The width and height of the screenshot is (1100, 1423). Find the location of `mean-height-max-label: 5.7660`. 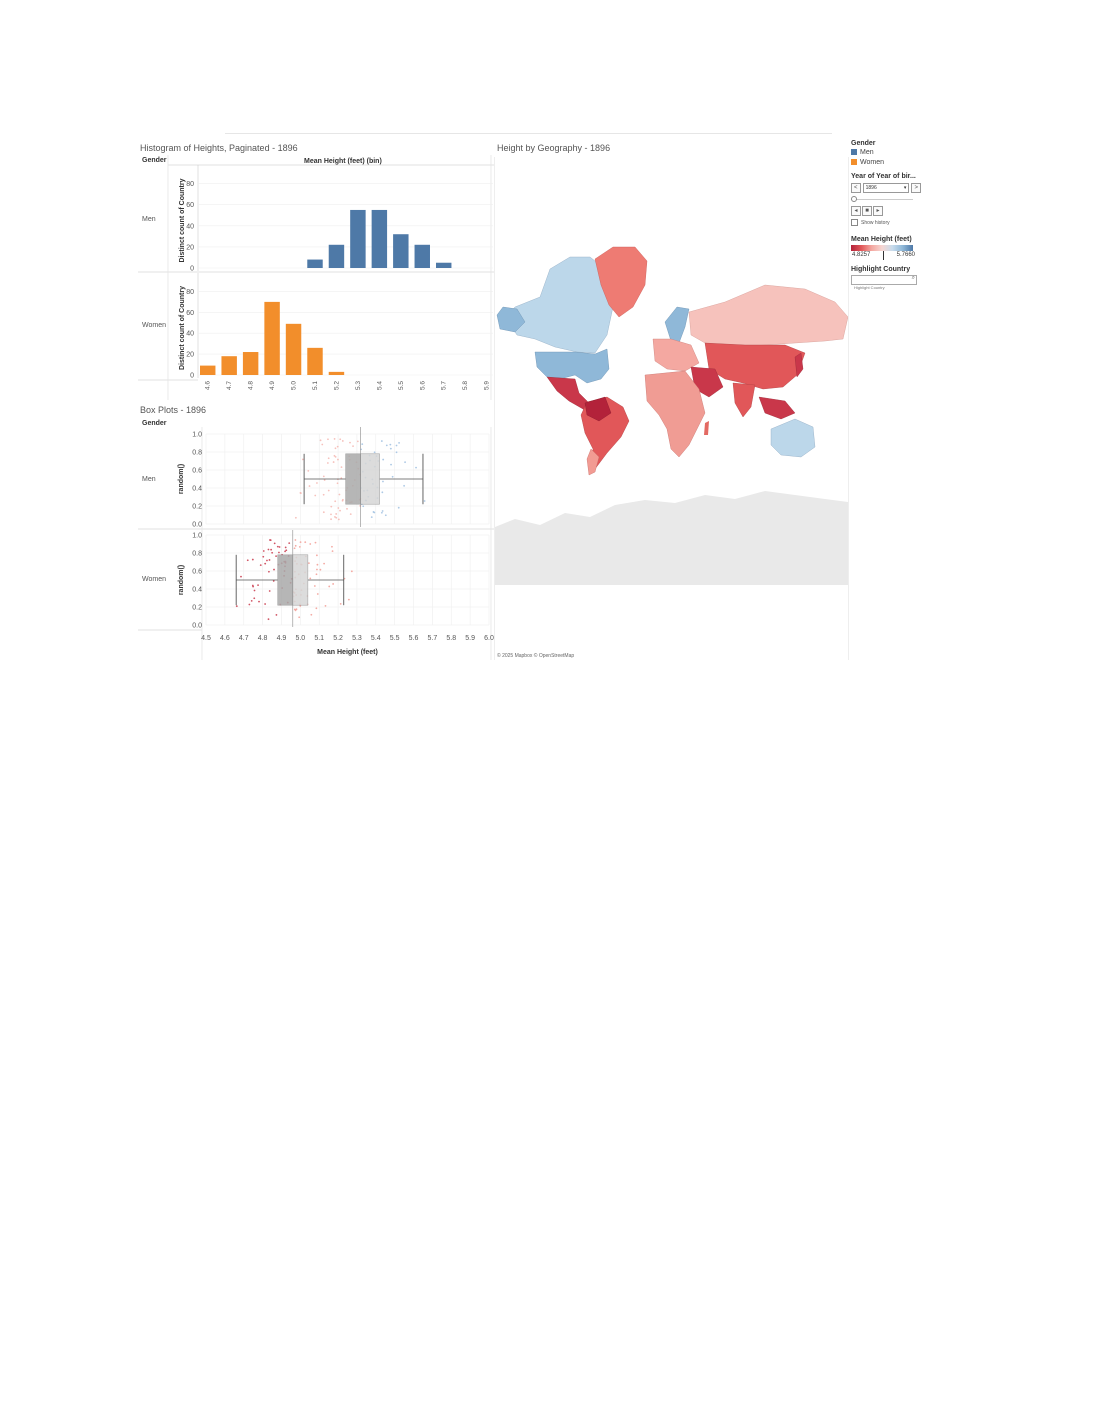

mean-height-max-label: 5.7660 is located at coordinates (905, 255).